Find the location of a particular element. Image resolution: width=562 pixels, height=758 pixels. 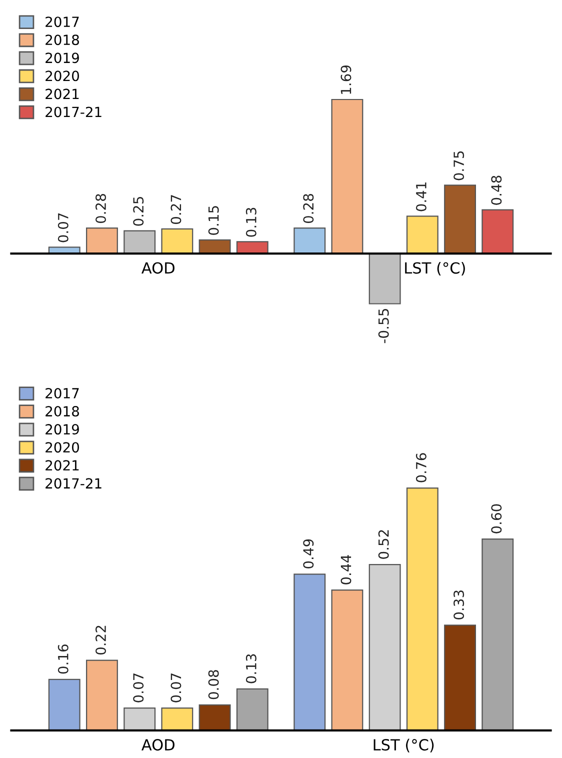

data-label: 1.69 is located at coordinates (346, 79).